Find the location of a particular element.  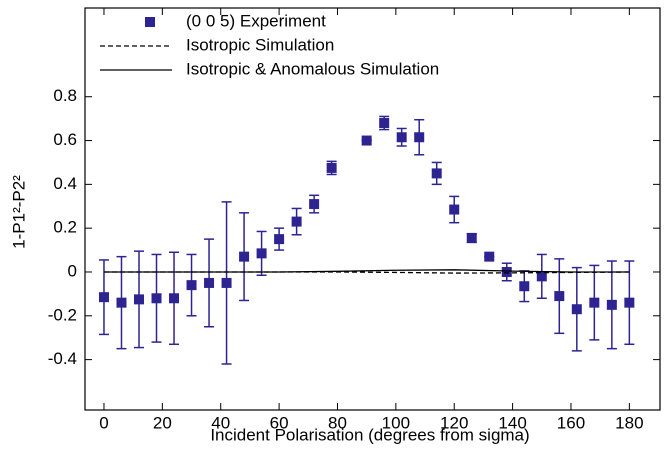

x-tick-label: 100 is located at coordinates (396, 422).